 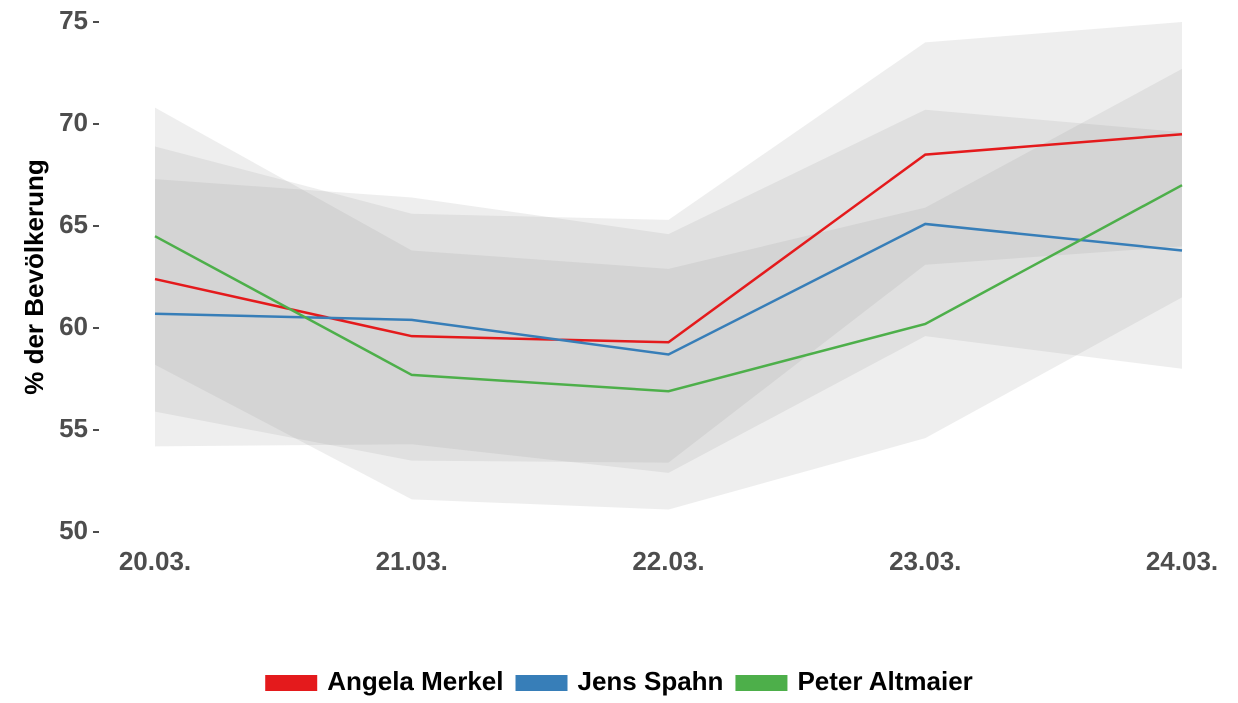 What do you see at coordinates (415, 681) in the screenshot?
I see `legend-label: Angela Merkel` at bounding box center [415, 681].